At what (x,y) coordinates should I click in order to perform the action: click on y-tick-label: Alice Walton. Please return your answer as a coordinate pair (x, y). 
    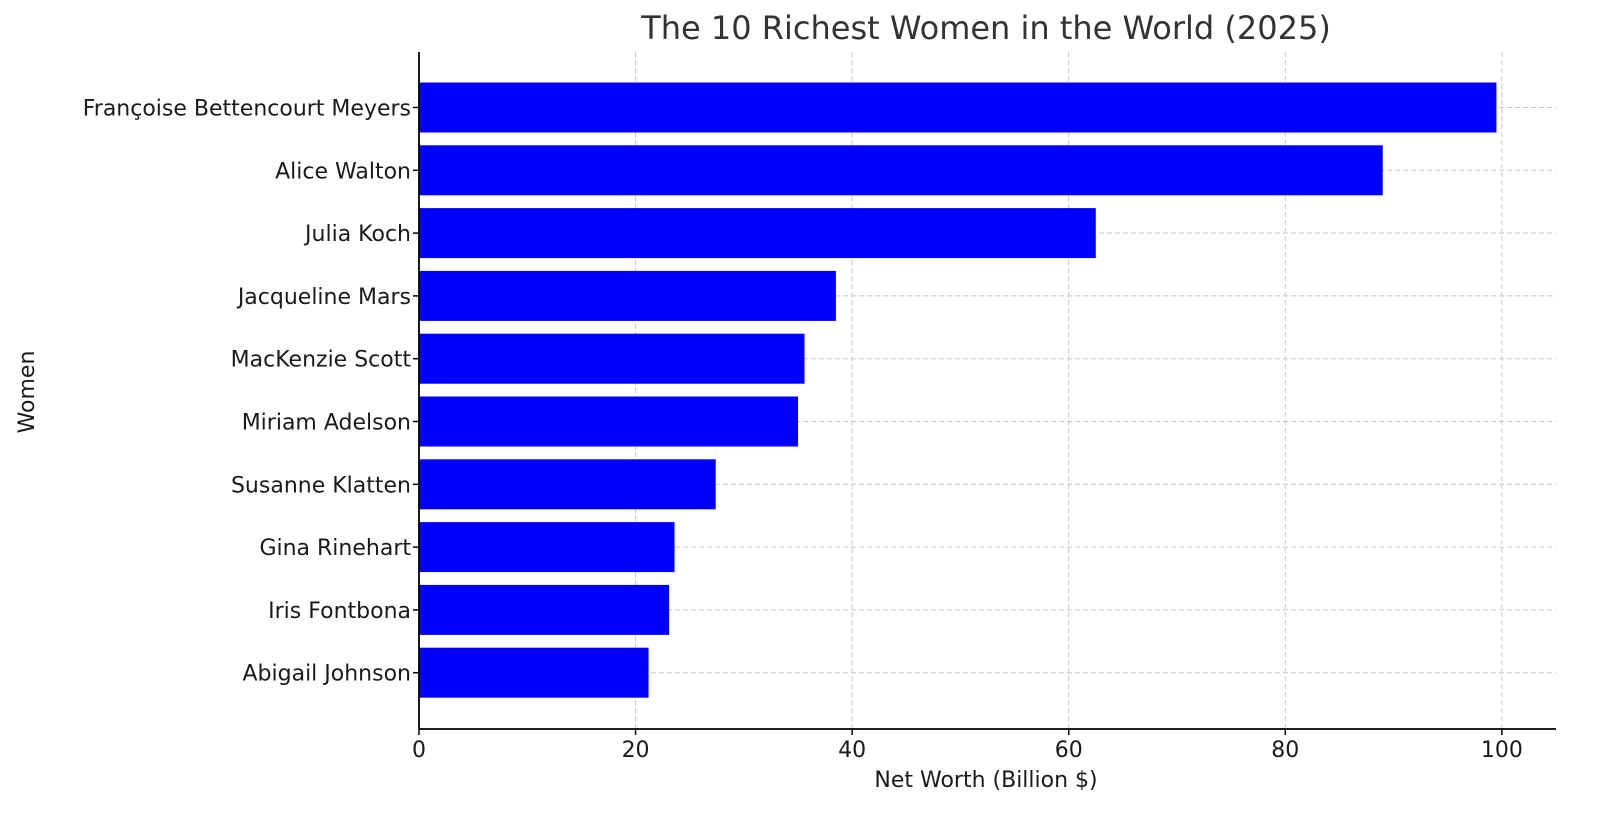
    Looking at the image, I should click on (343, 171).